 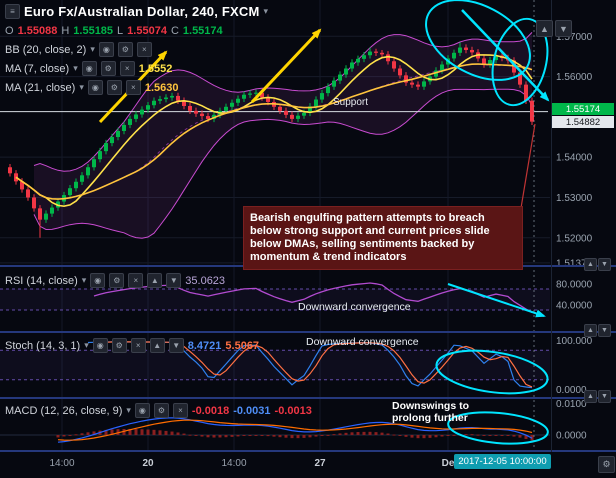 What do you see at coordinates (362, 342) in the screenshot?
I see `stoch-annotation-text: Downward convergence` at bounding box center [362, 342].